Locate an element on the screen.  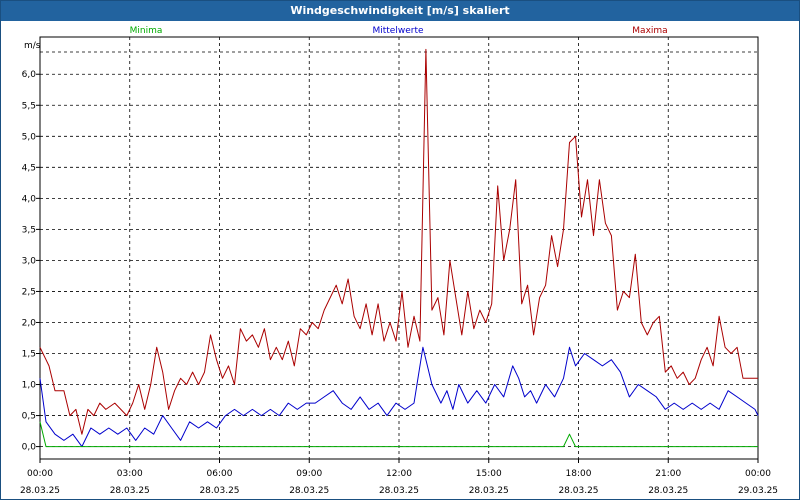
y-tick-label: 4,5 is located at coordinates (29, 168).